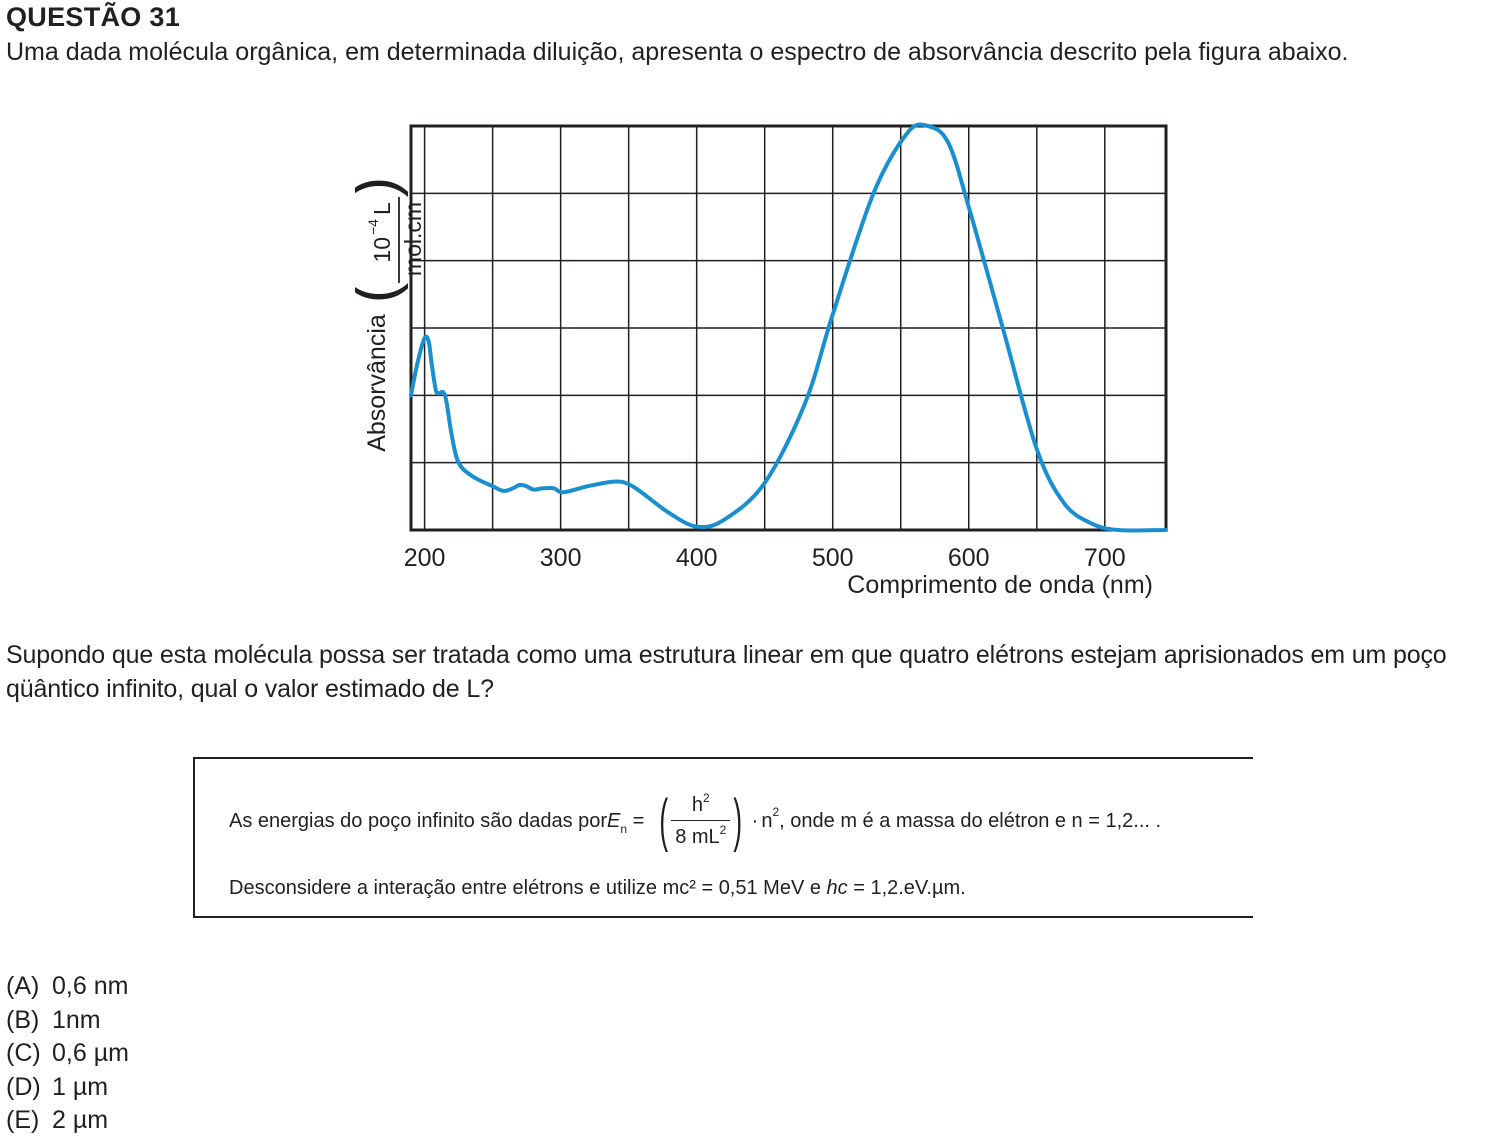 This screenshot has height=1142, width=1499. I want to click on energy-subscript: n, so click(624, 829).